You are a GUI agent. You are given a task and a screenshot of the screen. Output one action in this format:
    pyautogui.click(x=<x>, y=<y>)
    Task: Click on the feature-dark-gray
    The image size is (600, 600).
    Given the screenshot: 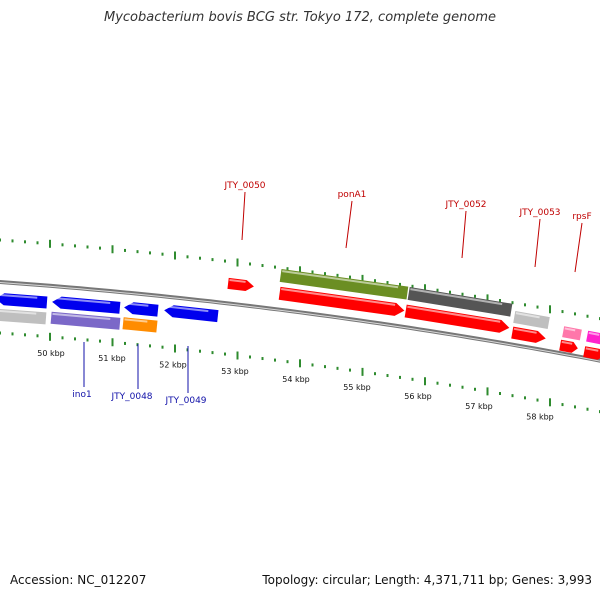 What is the action you would take?
    pyautogui.click(x=460, y=302)
    